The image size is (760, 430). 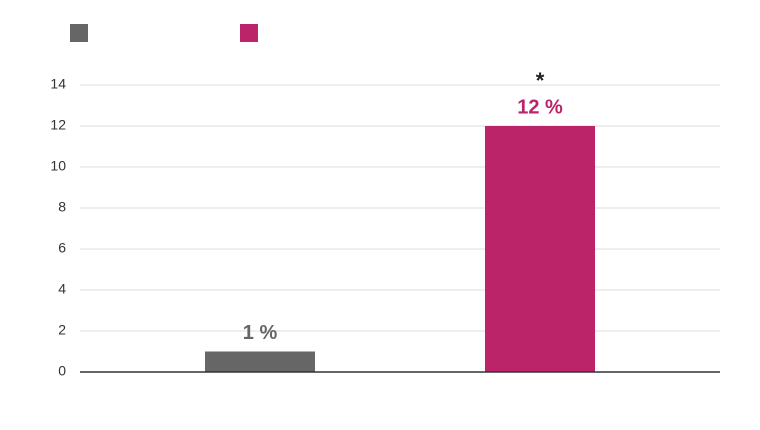 I want to click on y-tick-label: 0, so click(x=62, y=371).